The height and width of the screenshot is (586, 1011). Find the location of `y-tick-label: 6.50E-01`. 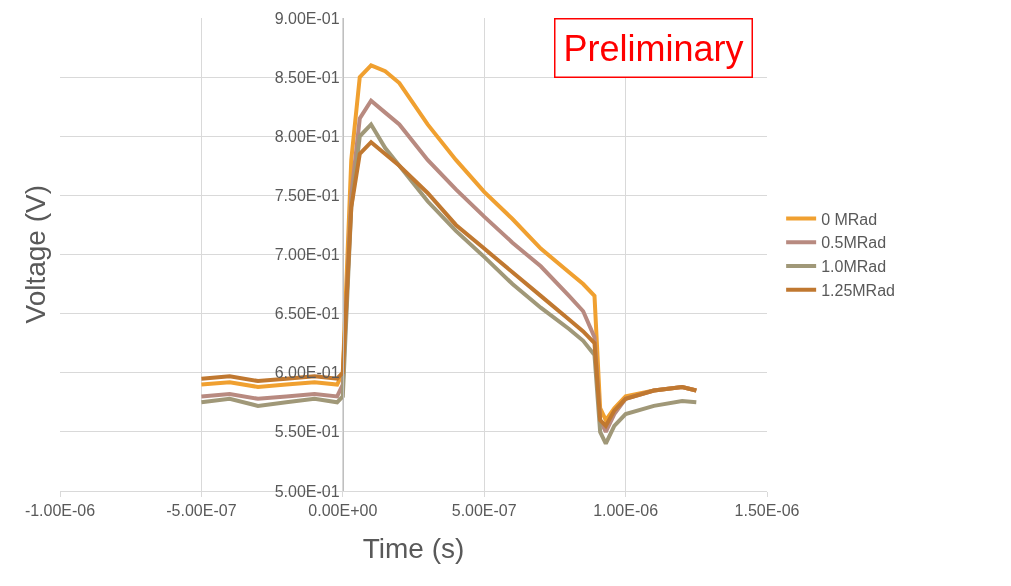

y-tick-label: 6.50E-01 is located at coordinates (307, 314).